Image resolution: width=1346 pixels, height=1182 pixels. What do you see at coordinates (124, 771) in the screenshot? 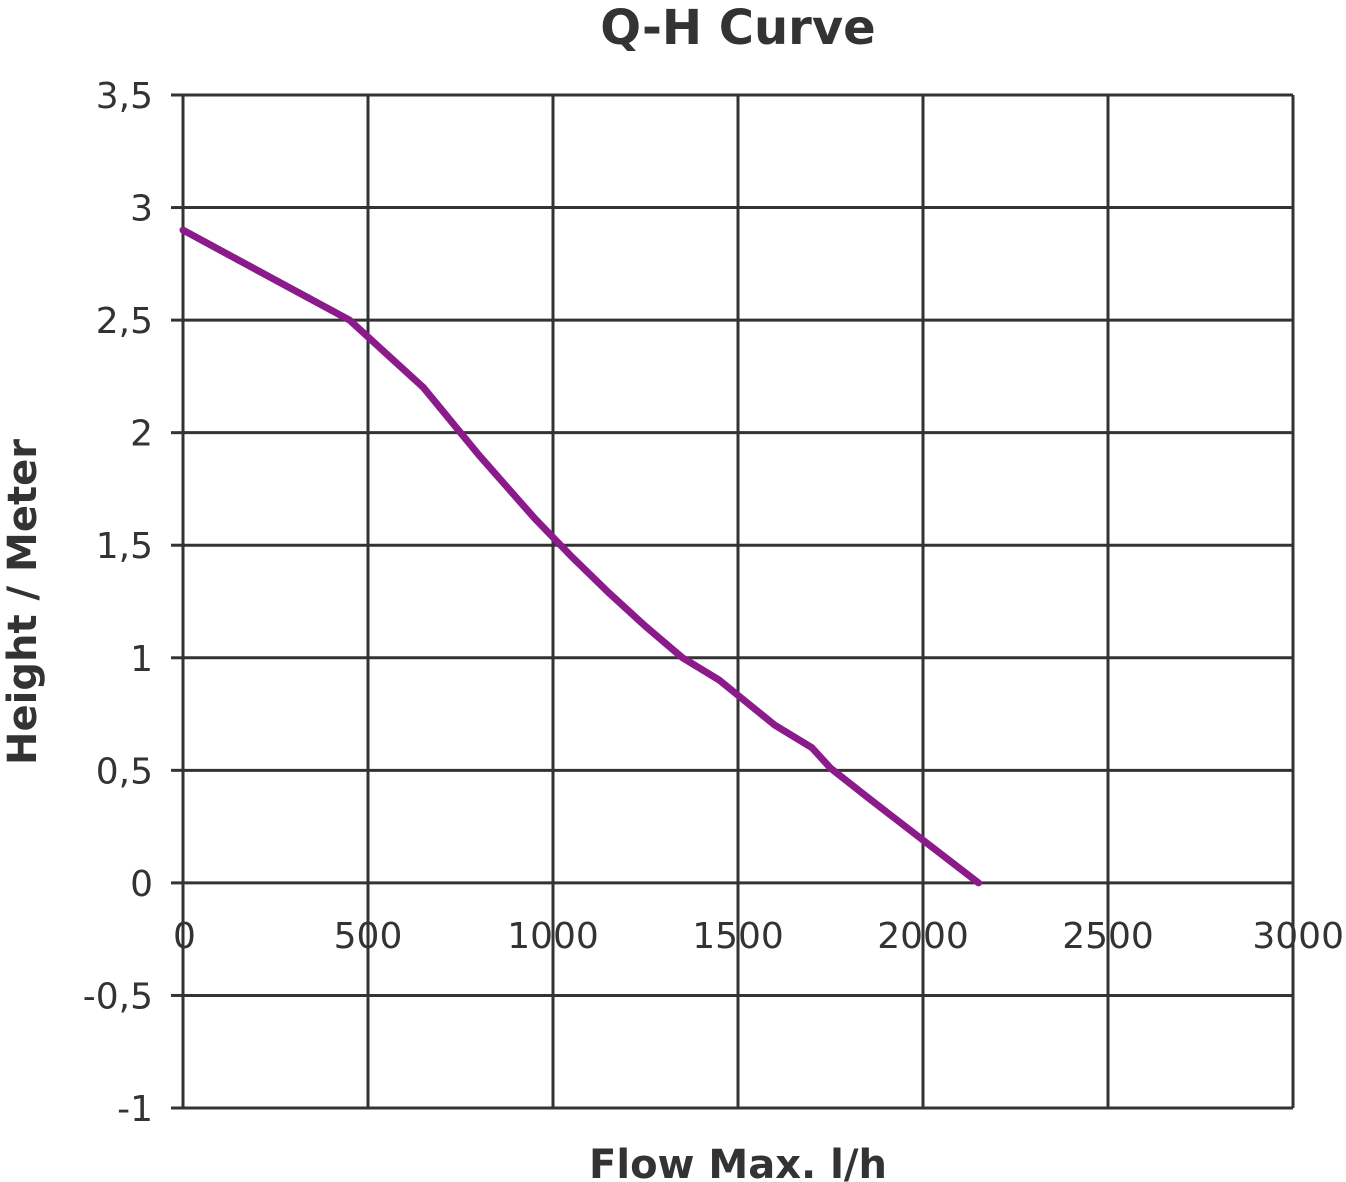
I see `y-tick-label: 0,5` at bounding box center [124, 771].